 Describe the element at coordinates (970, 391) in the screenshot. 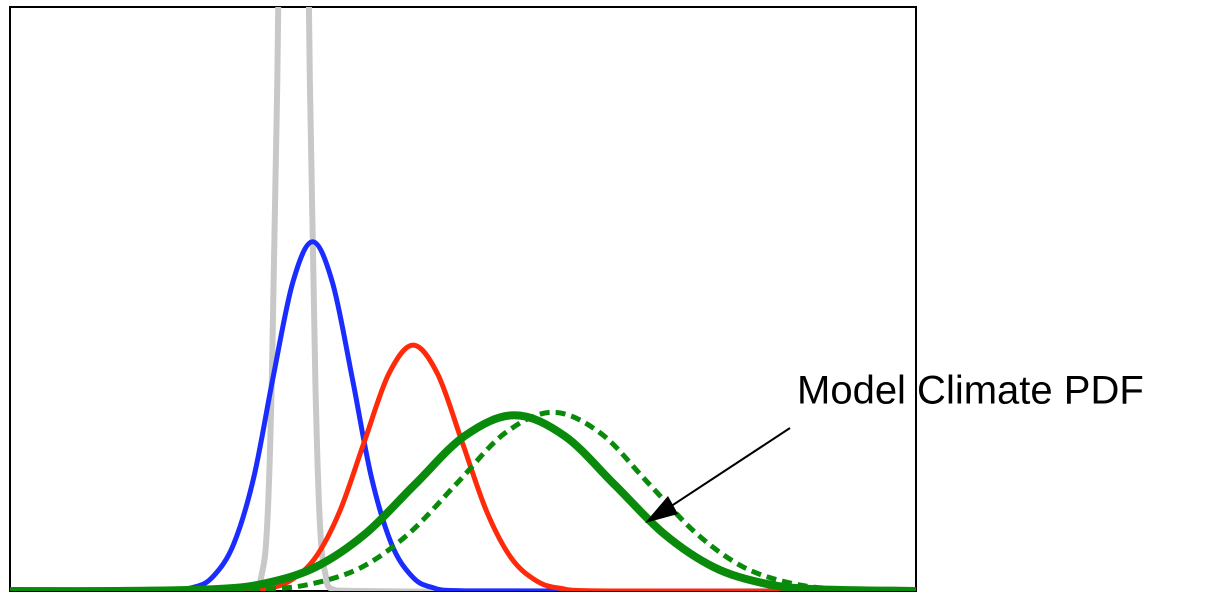

I see `annotation: Model Climate PDF` at that location.